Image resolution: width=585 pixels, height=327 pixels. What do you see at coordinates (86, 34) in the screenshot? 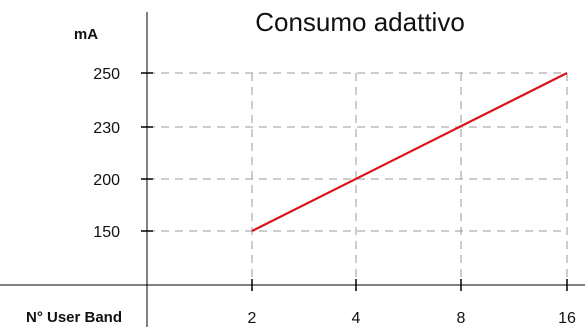
I see `y-axis-label: mA` at bounding box center [86, 34].